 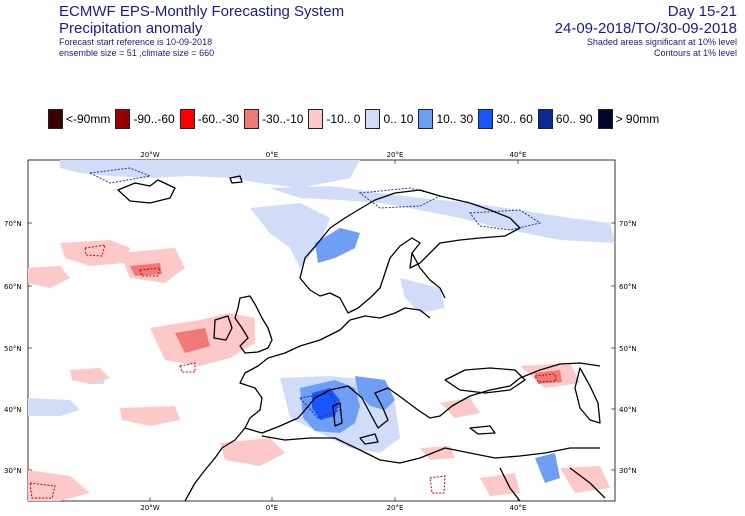 I want to click on date-range: 24-09-2018/TO/30-09-2018, so click(x=645, y=28).